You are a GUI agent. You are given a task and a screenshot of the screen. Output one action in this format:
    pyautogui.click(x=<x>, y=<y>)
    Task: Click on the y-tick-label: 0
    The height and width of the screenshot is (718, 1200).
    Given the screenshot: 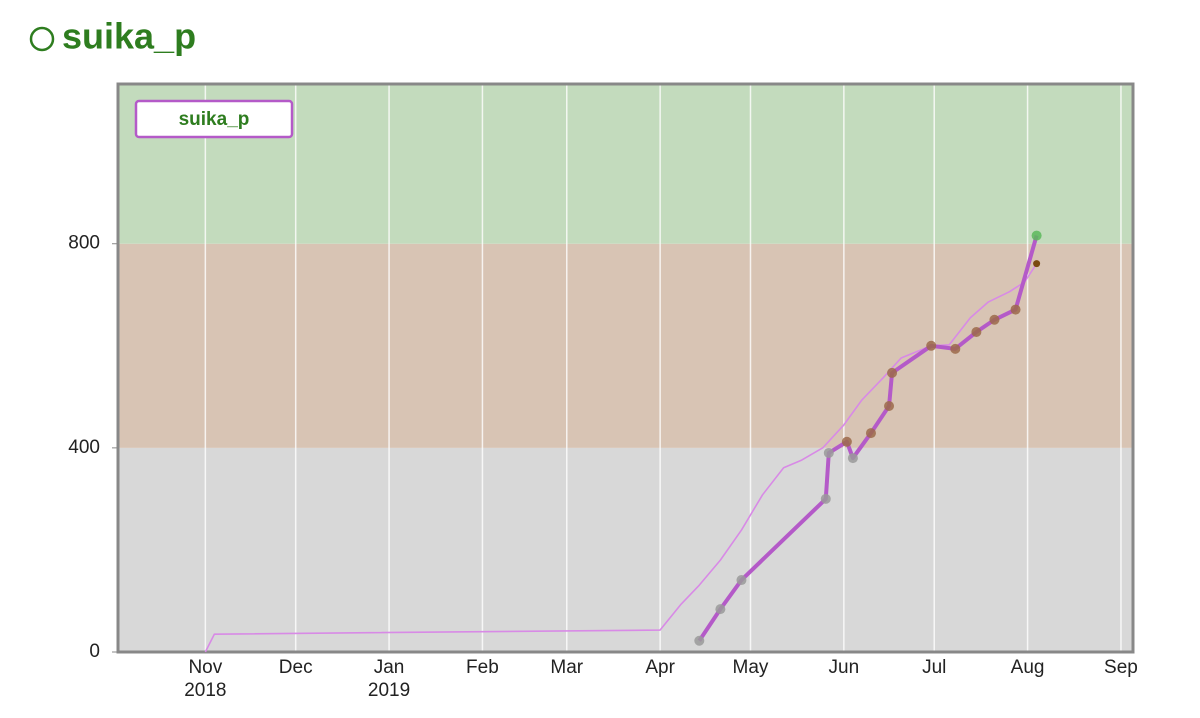 What is the action you would take?
    pyautogui.click(x=94, y=651)
    